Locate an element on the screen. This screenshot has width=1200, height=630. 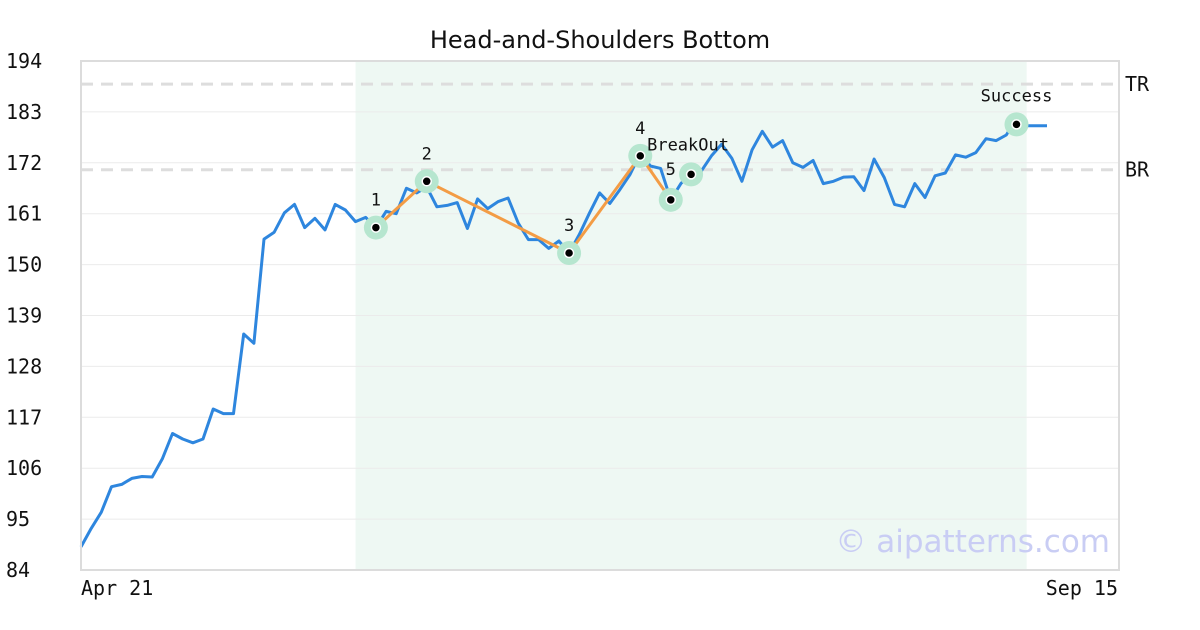
y-tick-label: 106 is located at coordinates (24, 468).